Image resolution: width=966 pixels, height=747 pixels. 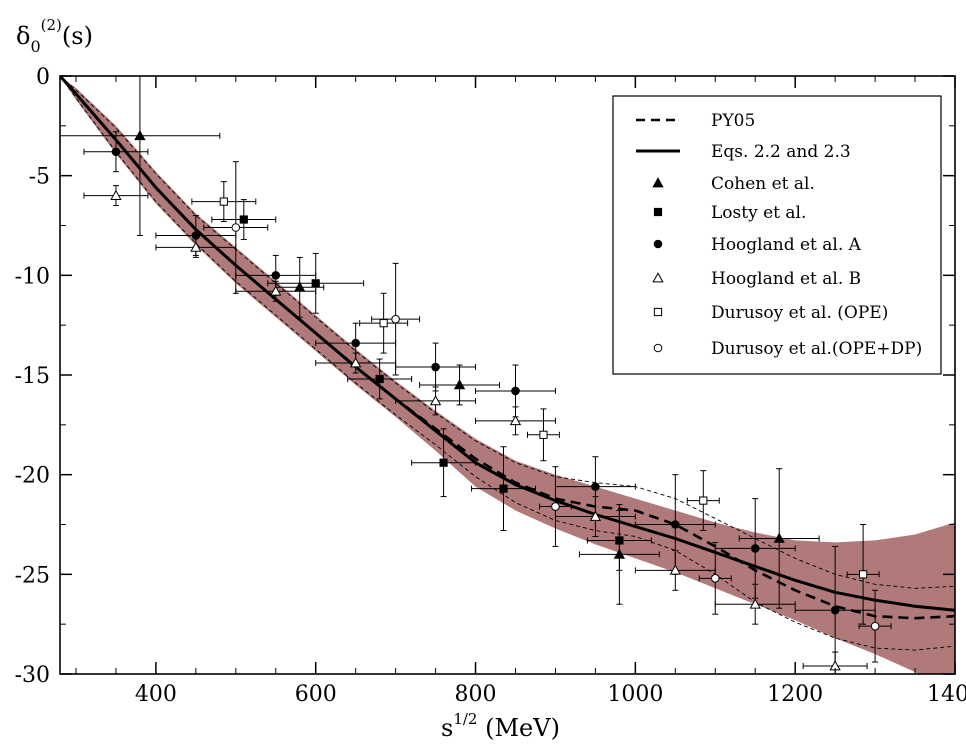 I want to click on y-tick-label: -30, so click(x=32, y=675).